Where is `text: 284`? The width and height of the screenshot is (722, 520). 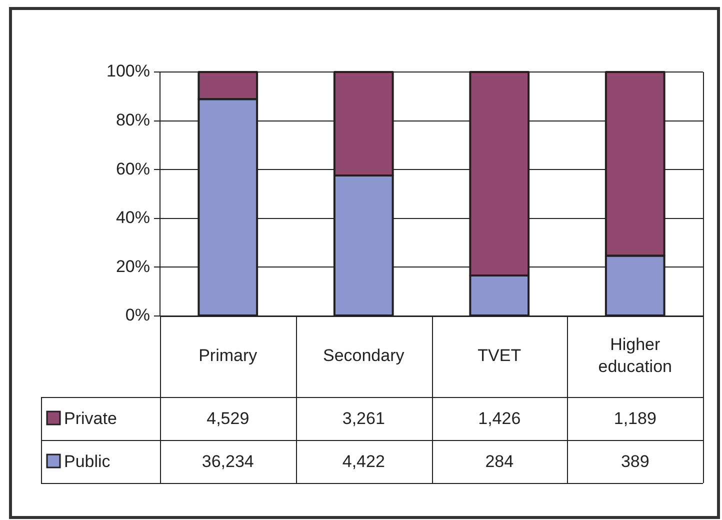 text: 284 is located at coordinates (499, 462).